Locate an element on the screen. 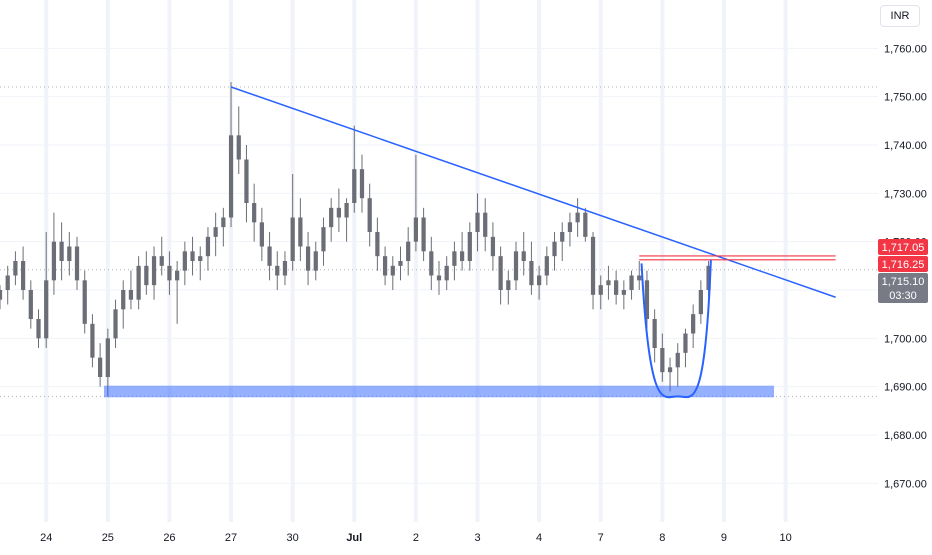 This screenshot has width=932, height=555. price-tag-countdown: 03:30 is located at coordinates (903, 296).